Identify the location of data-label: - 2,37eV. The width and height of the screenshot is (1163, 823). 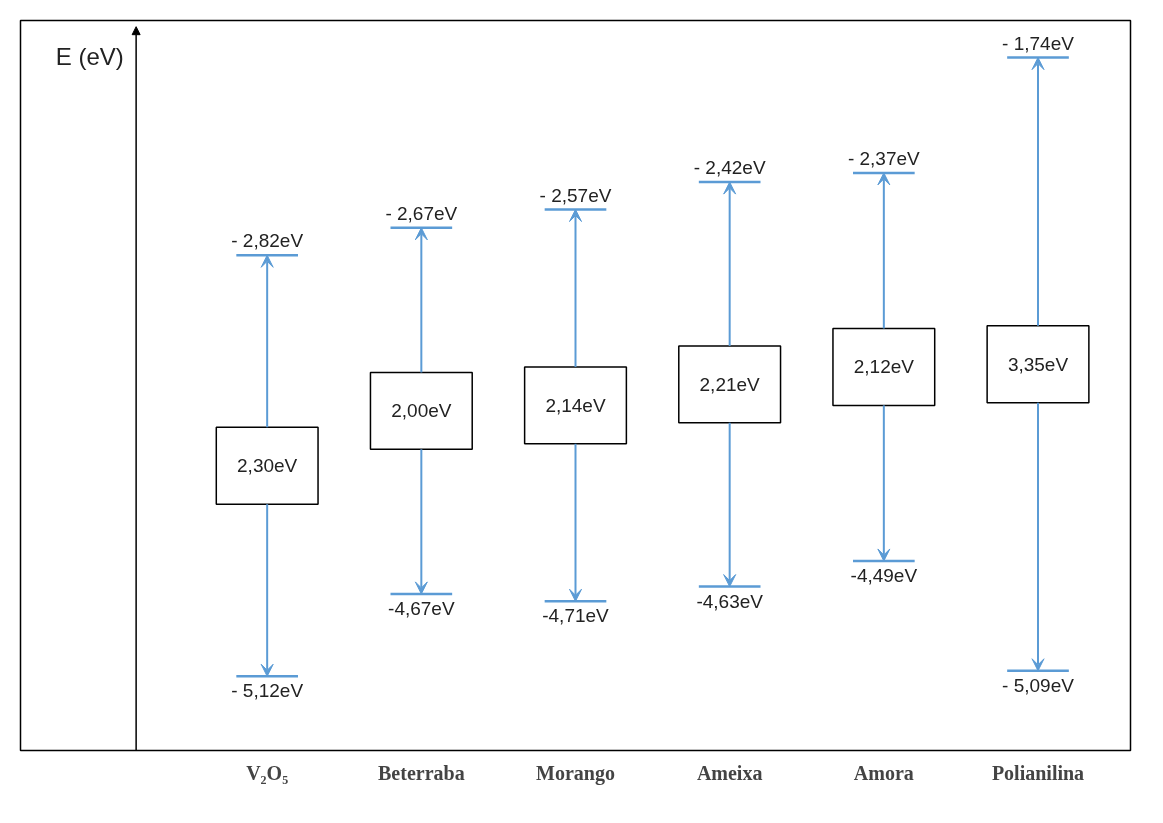
(884, 158).